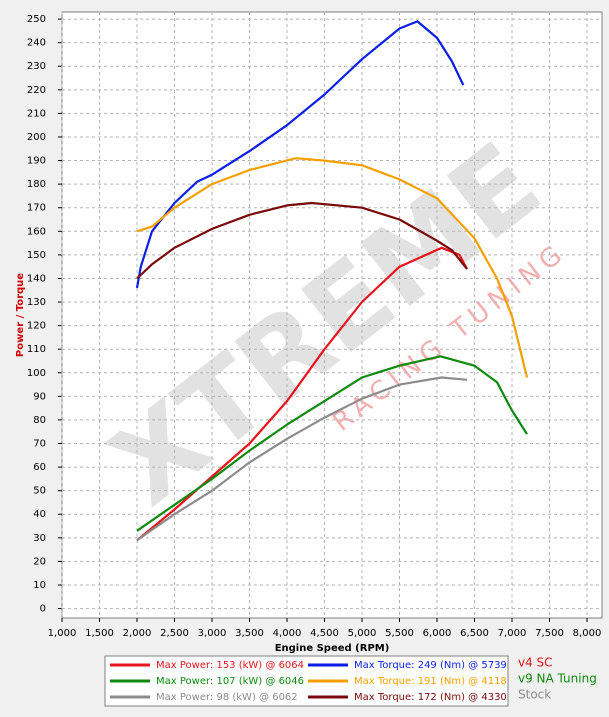 The image size is (609, 717). What do you see at coordinates (306, 681) in the screenshot?
I see `legend` at bounding box center [306, 681].